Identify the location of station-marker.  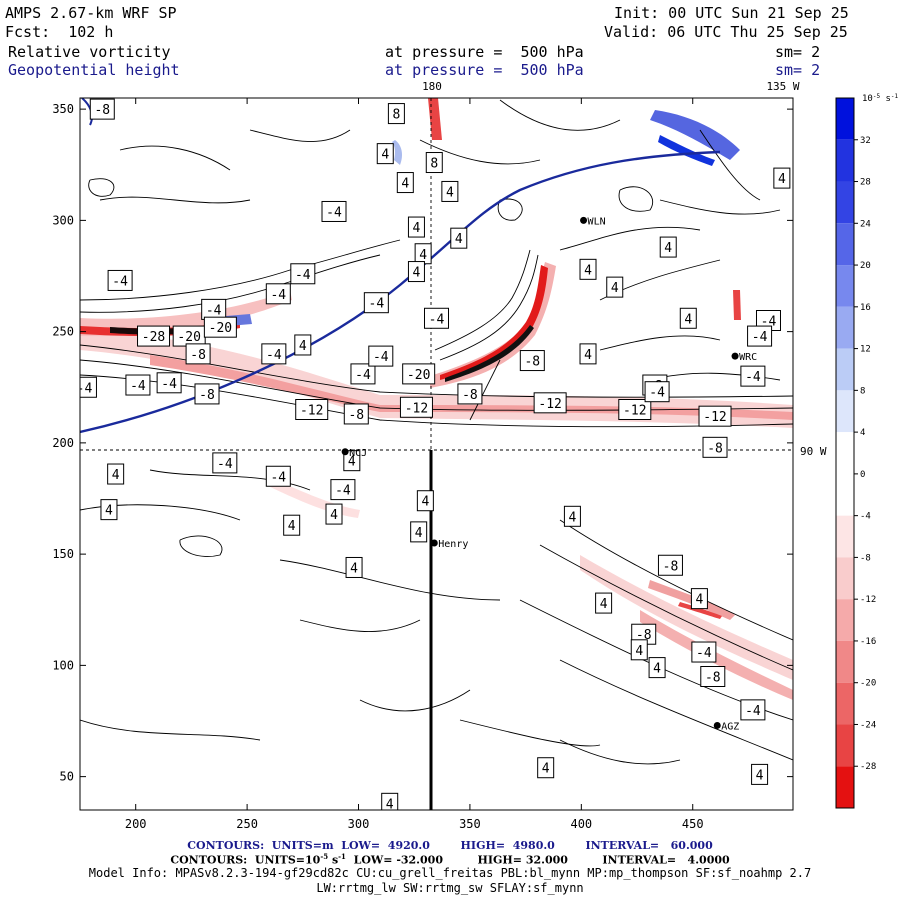
(345, 452).